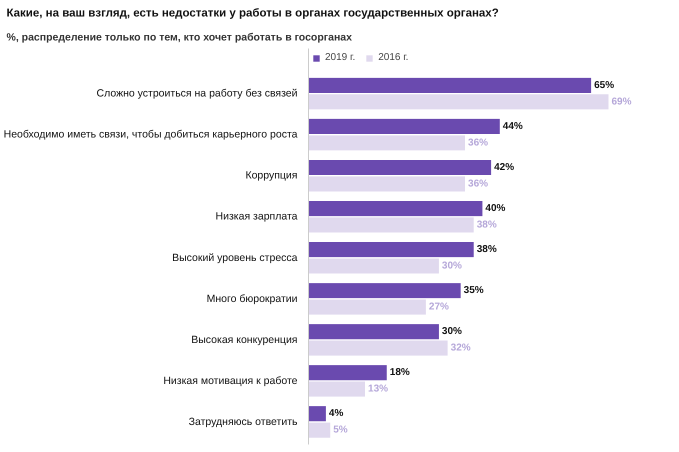  What do you see at coordinates (512, 126) in the screenshot?
I see `data-label: 44%` at bounding box center [512, 126].